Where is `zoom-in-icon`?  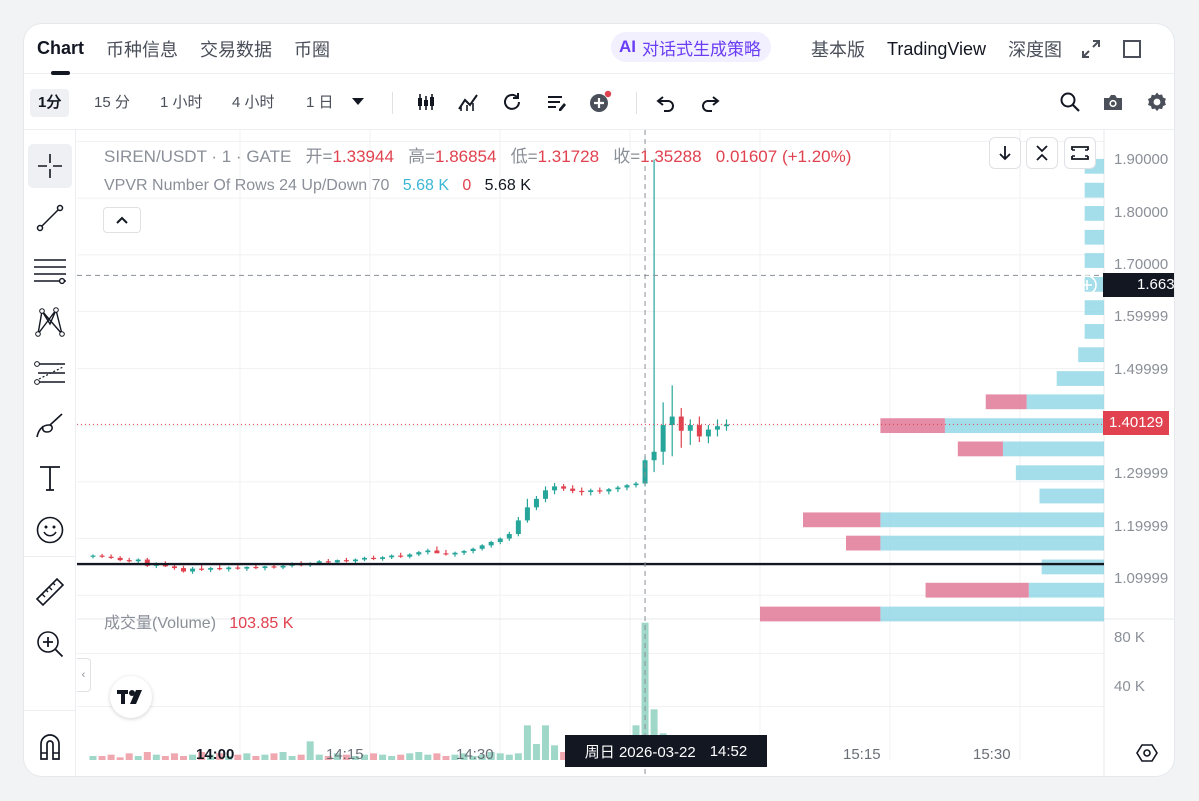
zoom-in-icon is located at coordinates (50, 644).